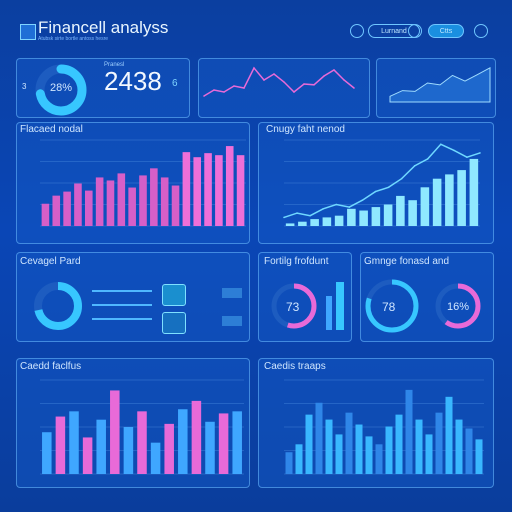 This screenshot has width=512, height=512. What do you see at coordinates (446, 31) in the screenshot?
I see `toolbar-pill-ctts: Ctts` at bounding box center [446, 31].